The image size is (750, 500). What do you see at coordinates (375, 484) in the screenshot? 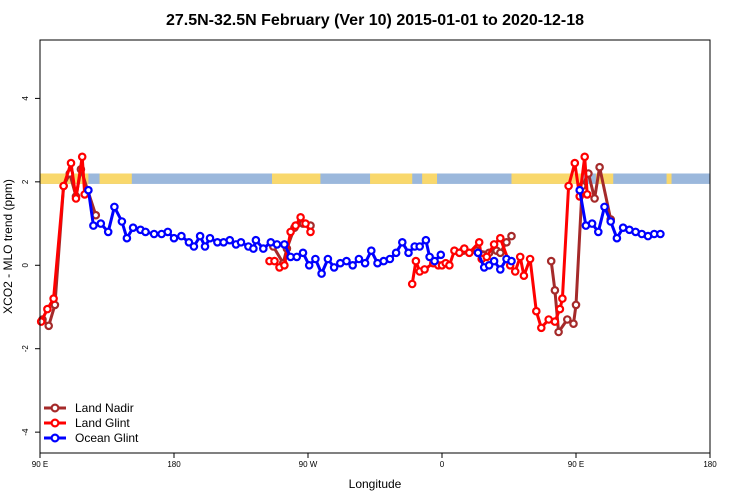
I see `x-axis-label: Longitude` at bounding box center [375, 484].